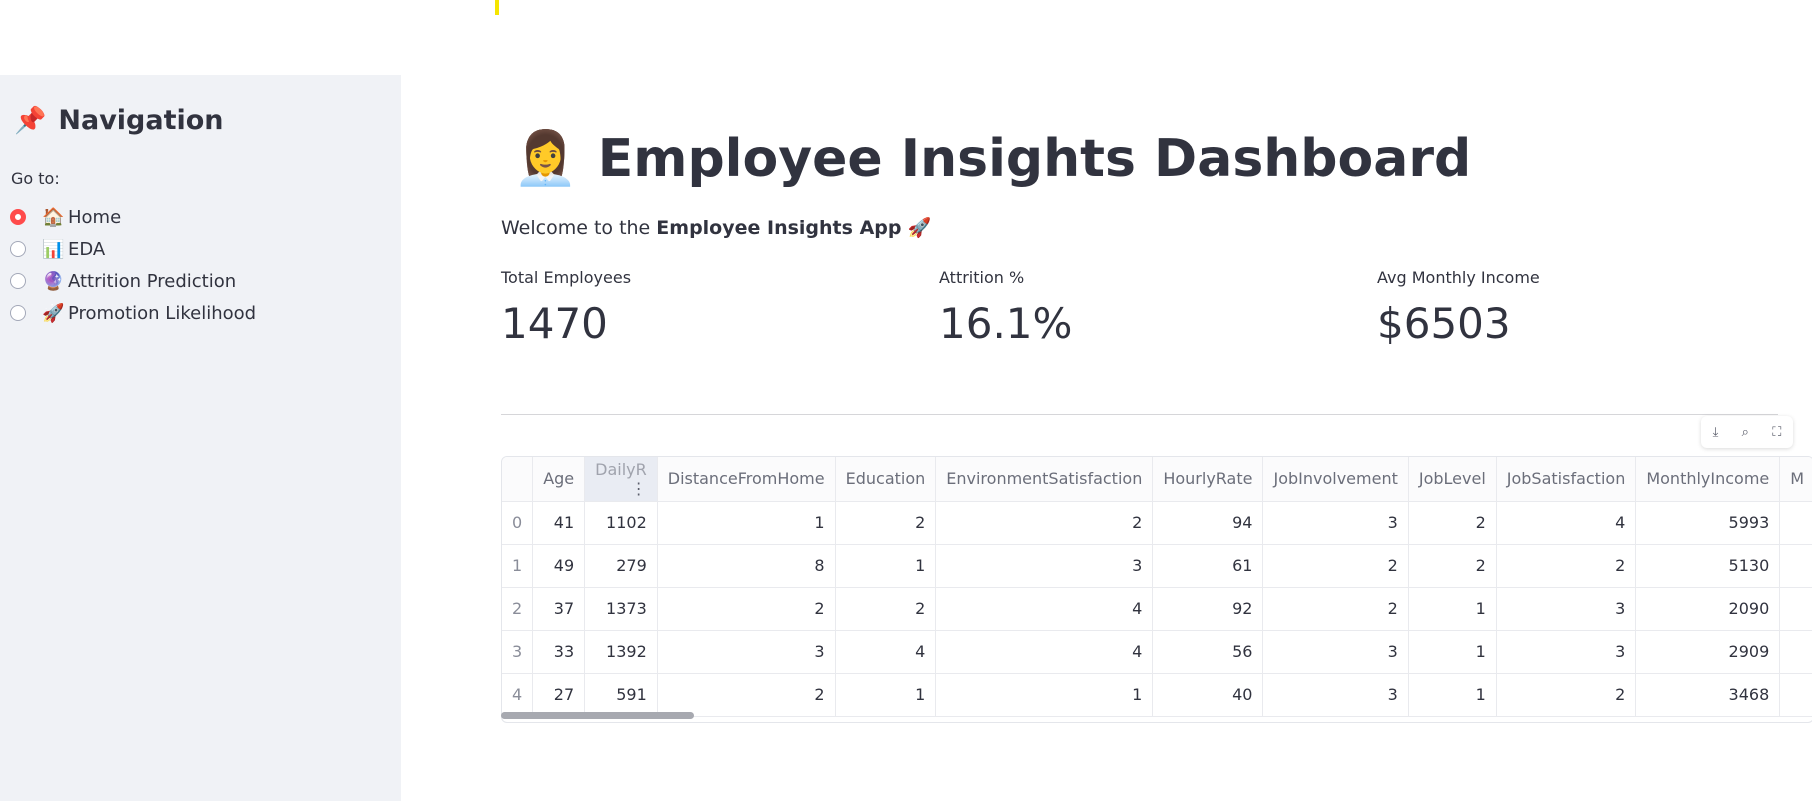 Image resolution: width=1812 pixels, height=801 pixels. I want to click on table-row: 1 49 279 8 1 3 61 2 2 2 5130, so click(1157, 566).